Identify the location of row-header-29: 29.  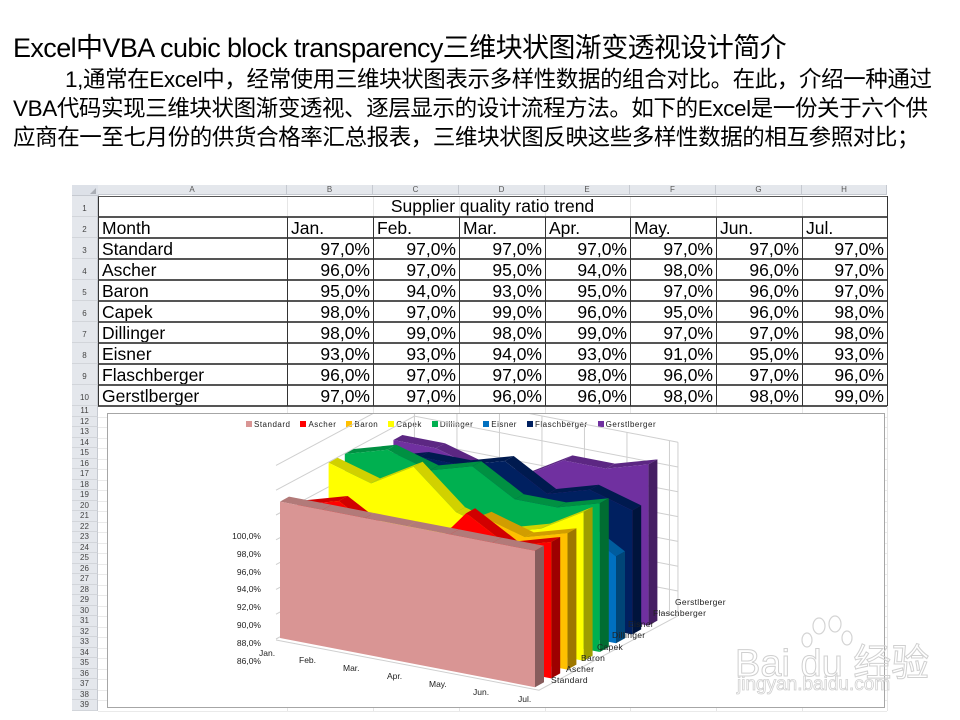
(85, 600).